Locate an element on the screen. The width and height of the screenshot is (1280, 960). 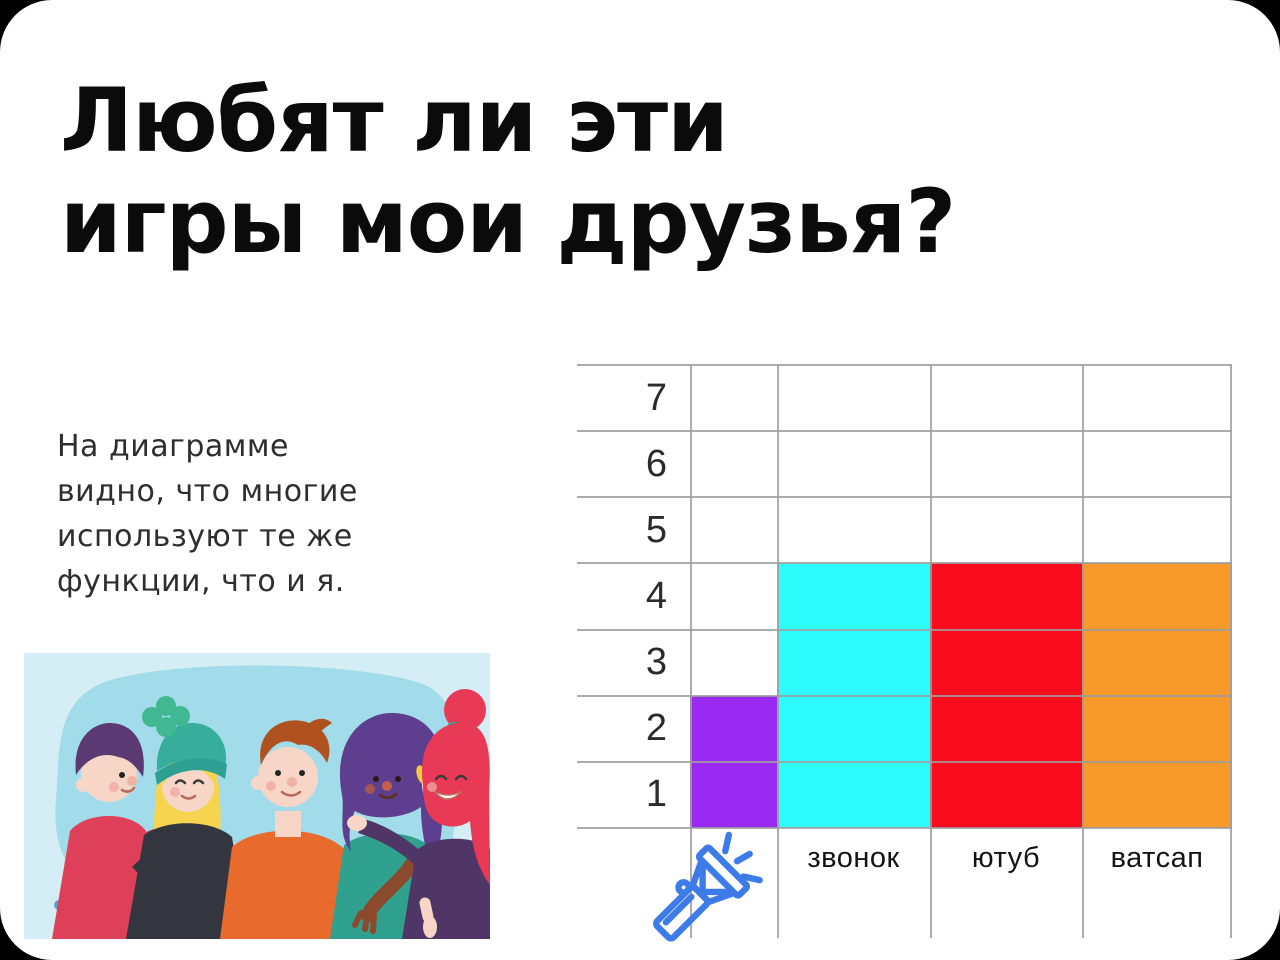
friends-illustration is located at coordinates (257, 796).